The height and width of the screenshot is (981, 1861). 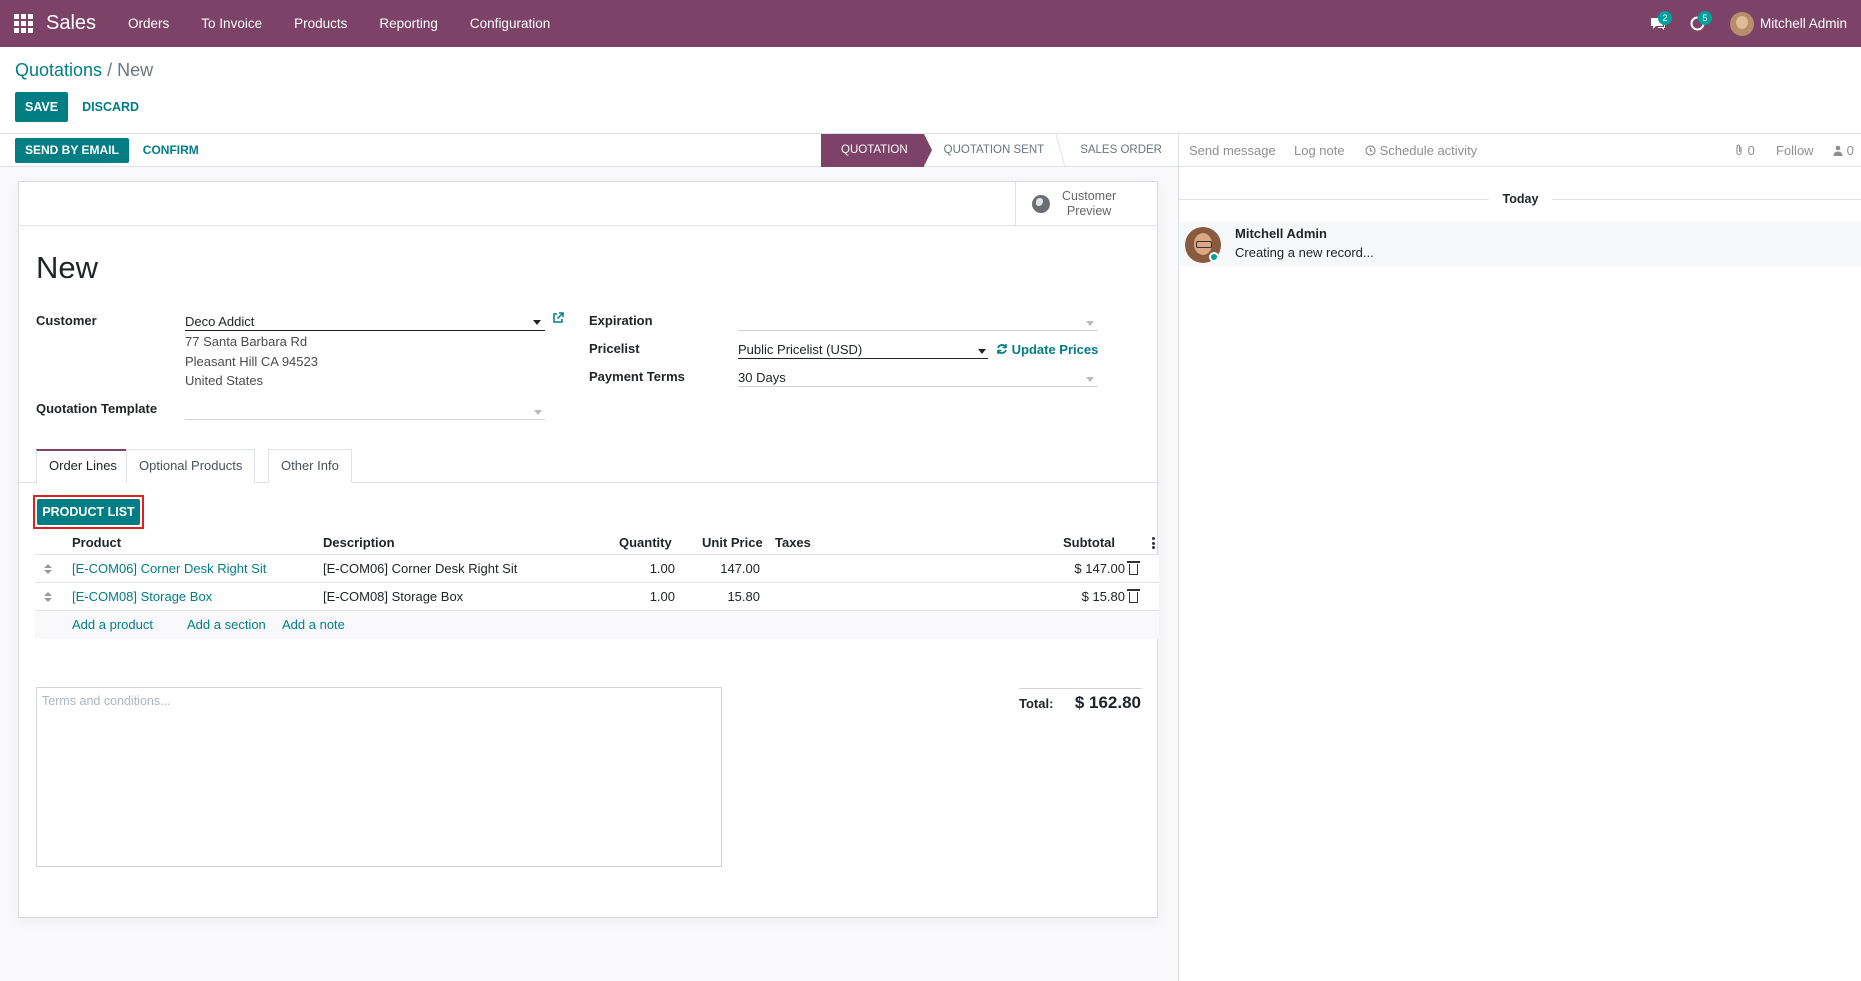 What do you see at coordinates (1803, 23) in the screenshot?
I see `user-name: Mitchell Admin` at bounding box center [1803, 23].